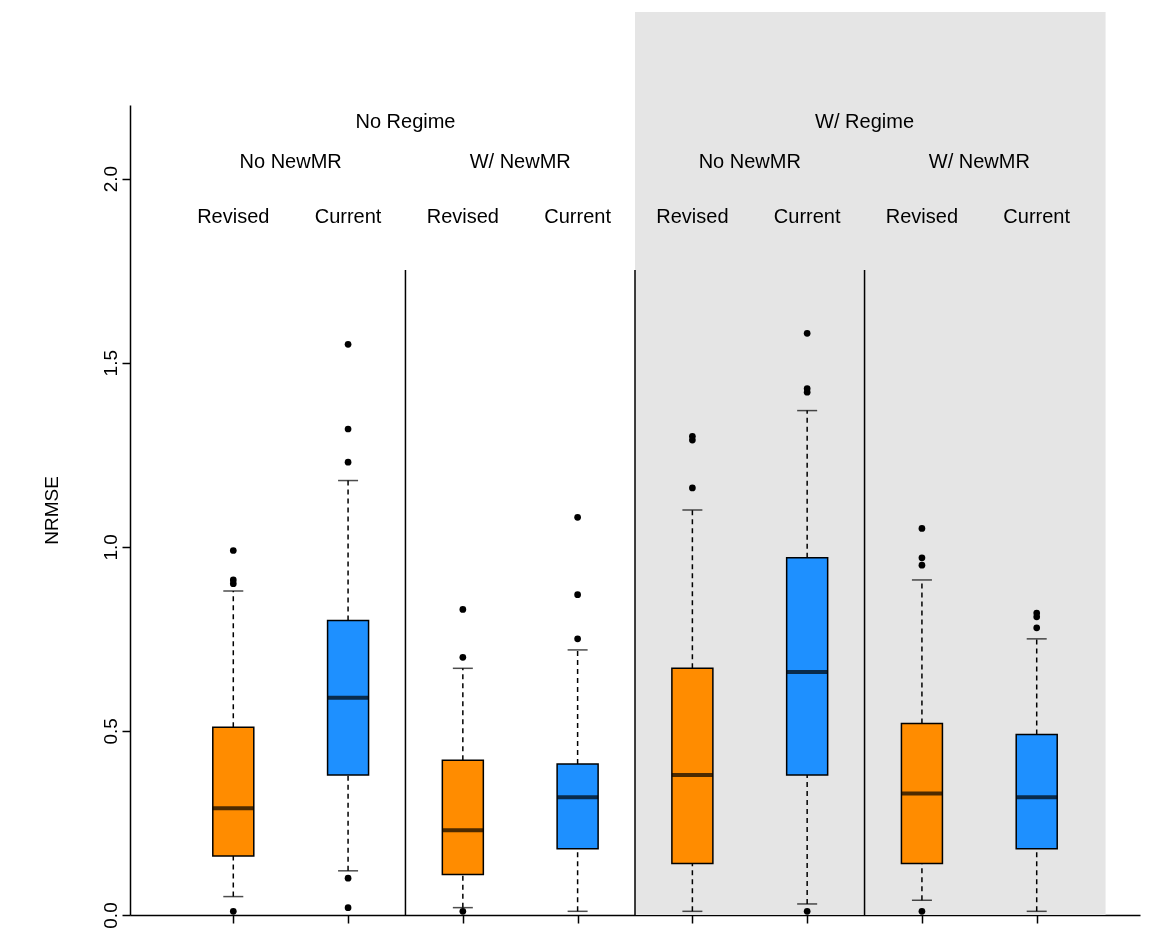 Image resolution: width=1151 pixels, height=936 pixels. What do you see at coordinates (864, 121) in the screenshot?
I see `annotation: W/ Regime` at bounding box center [864, 121].